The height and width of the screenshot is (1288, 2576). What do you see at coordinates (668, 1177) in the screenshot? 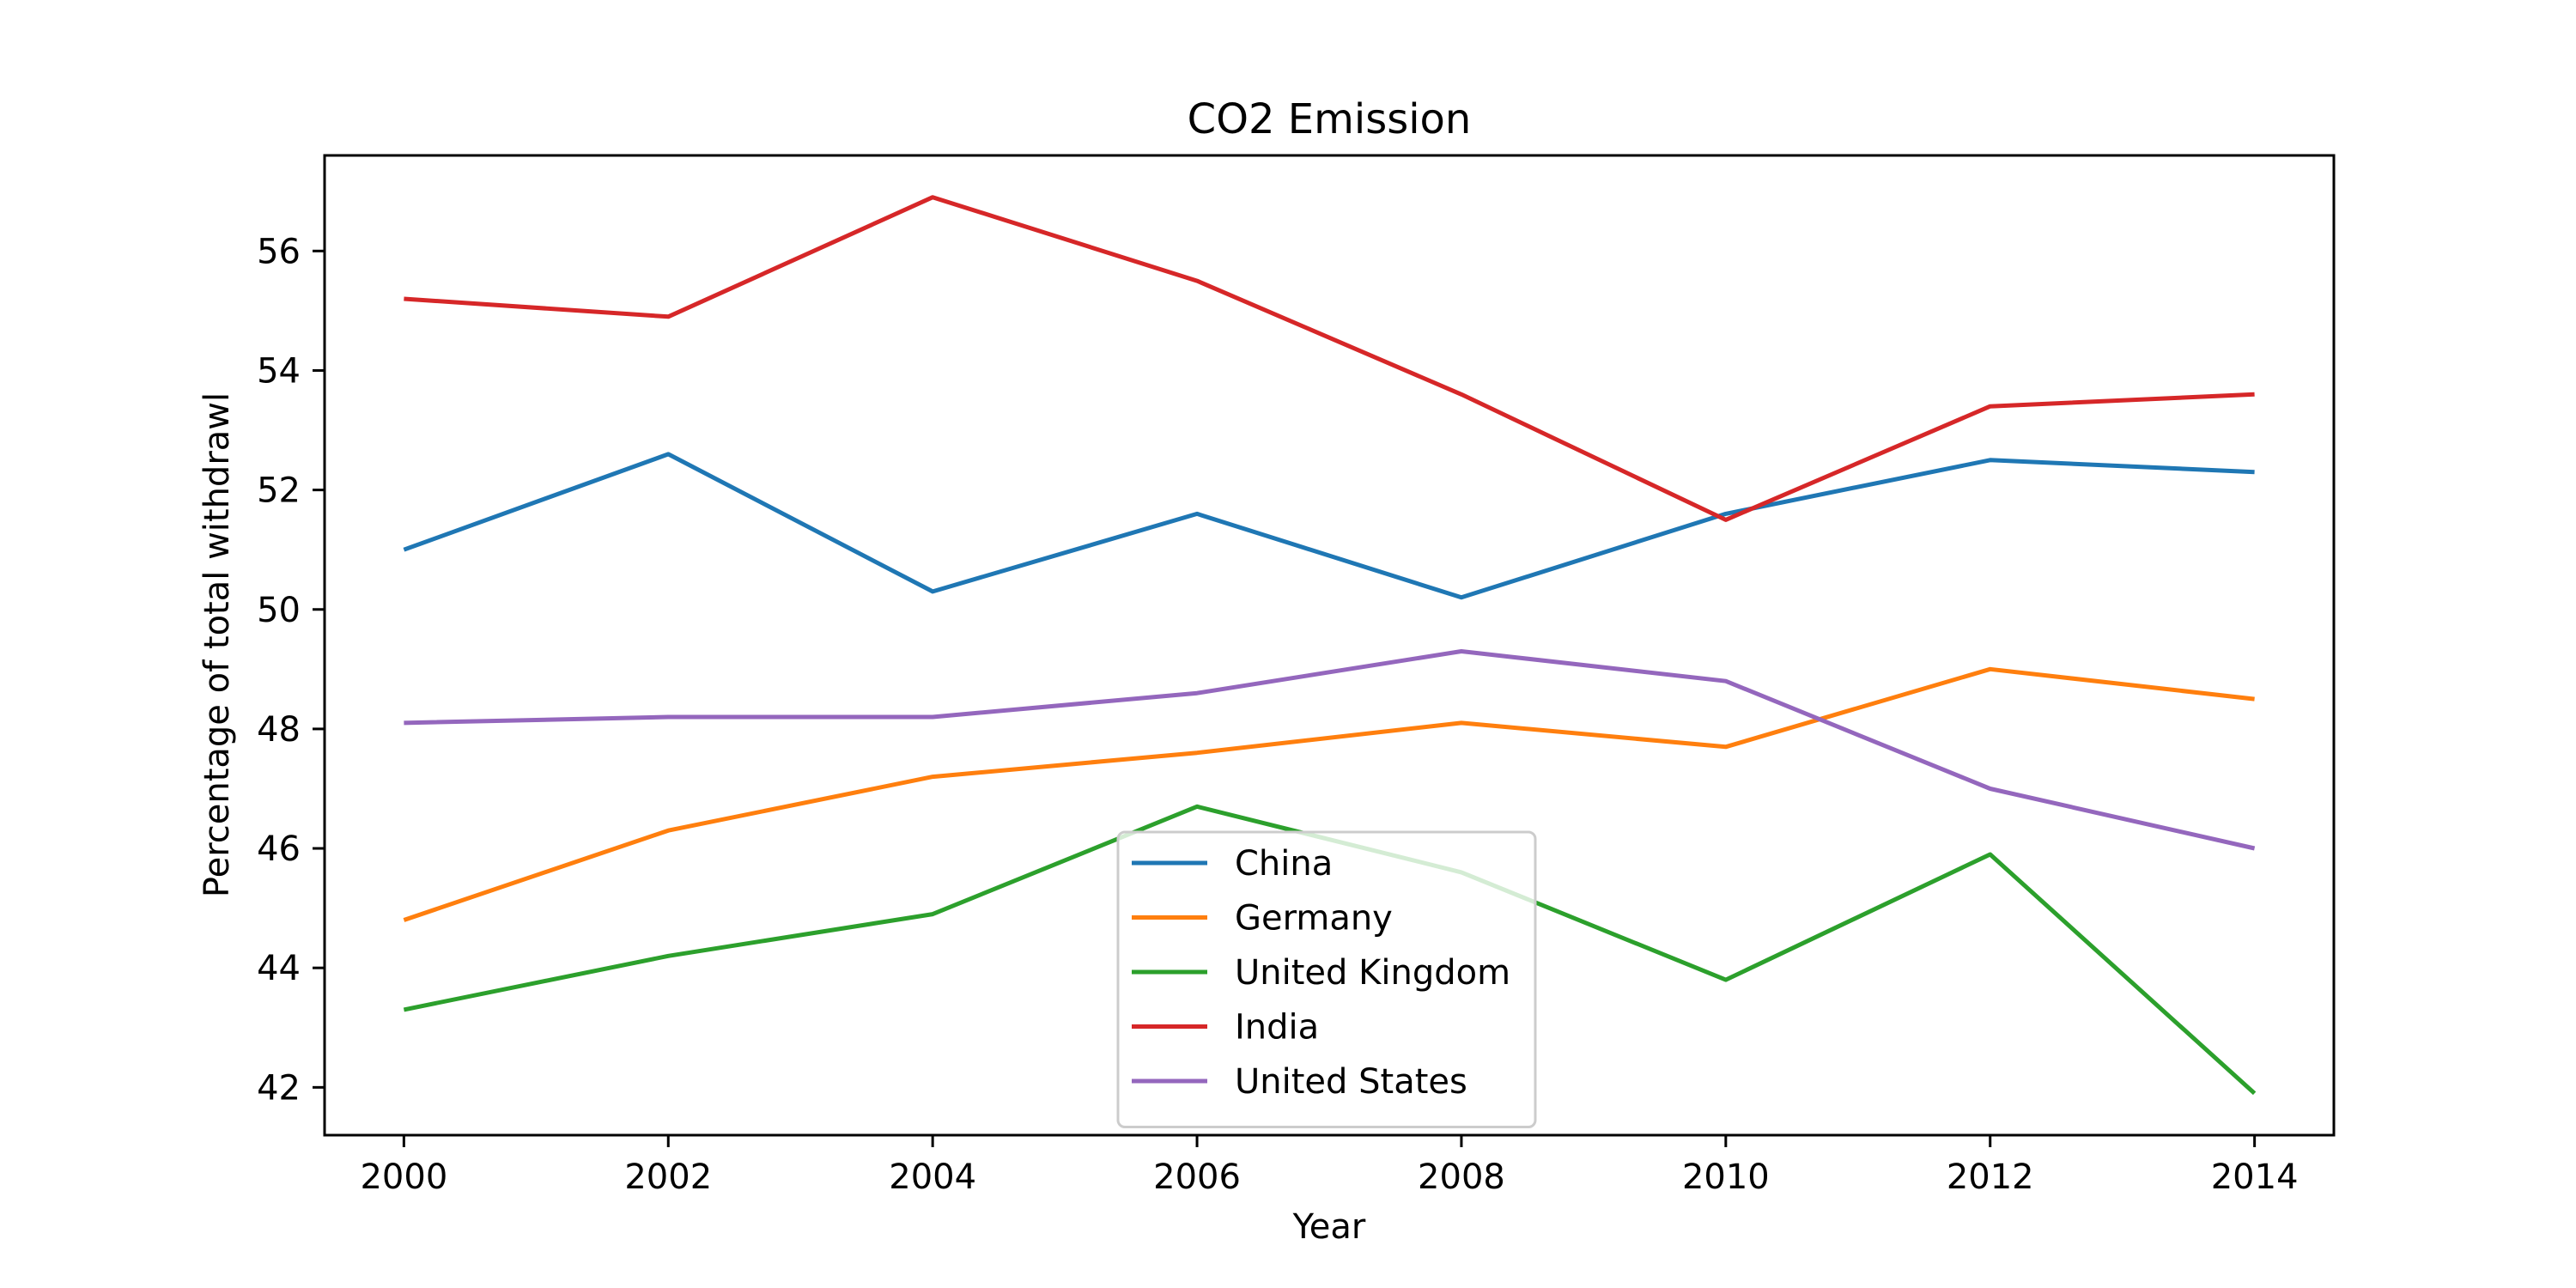
I see `x-tick-label: 2002` at bounding box center [668, 1177].